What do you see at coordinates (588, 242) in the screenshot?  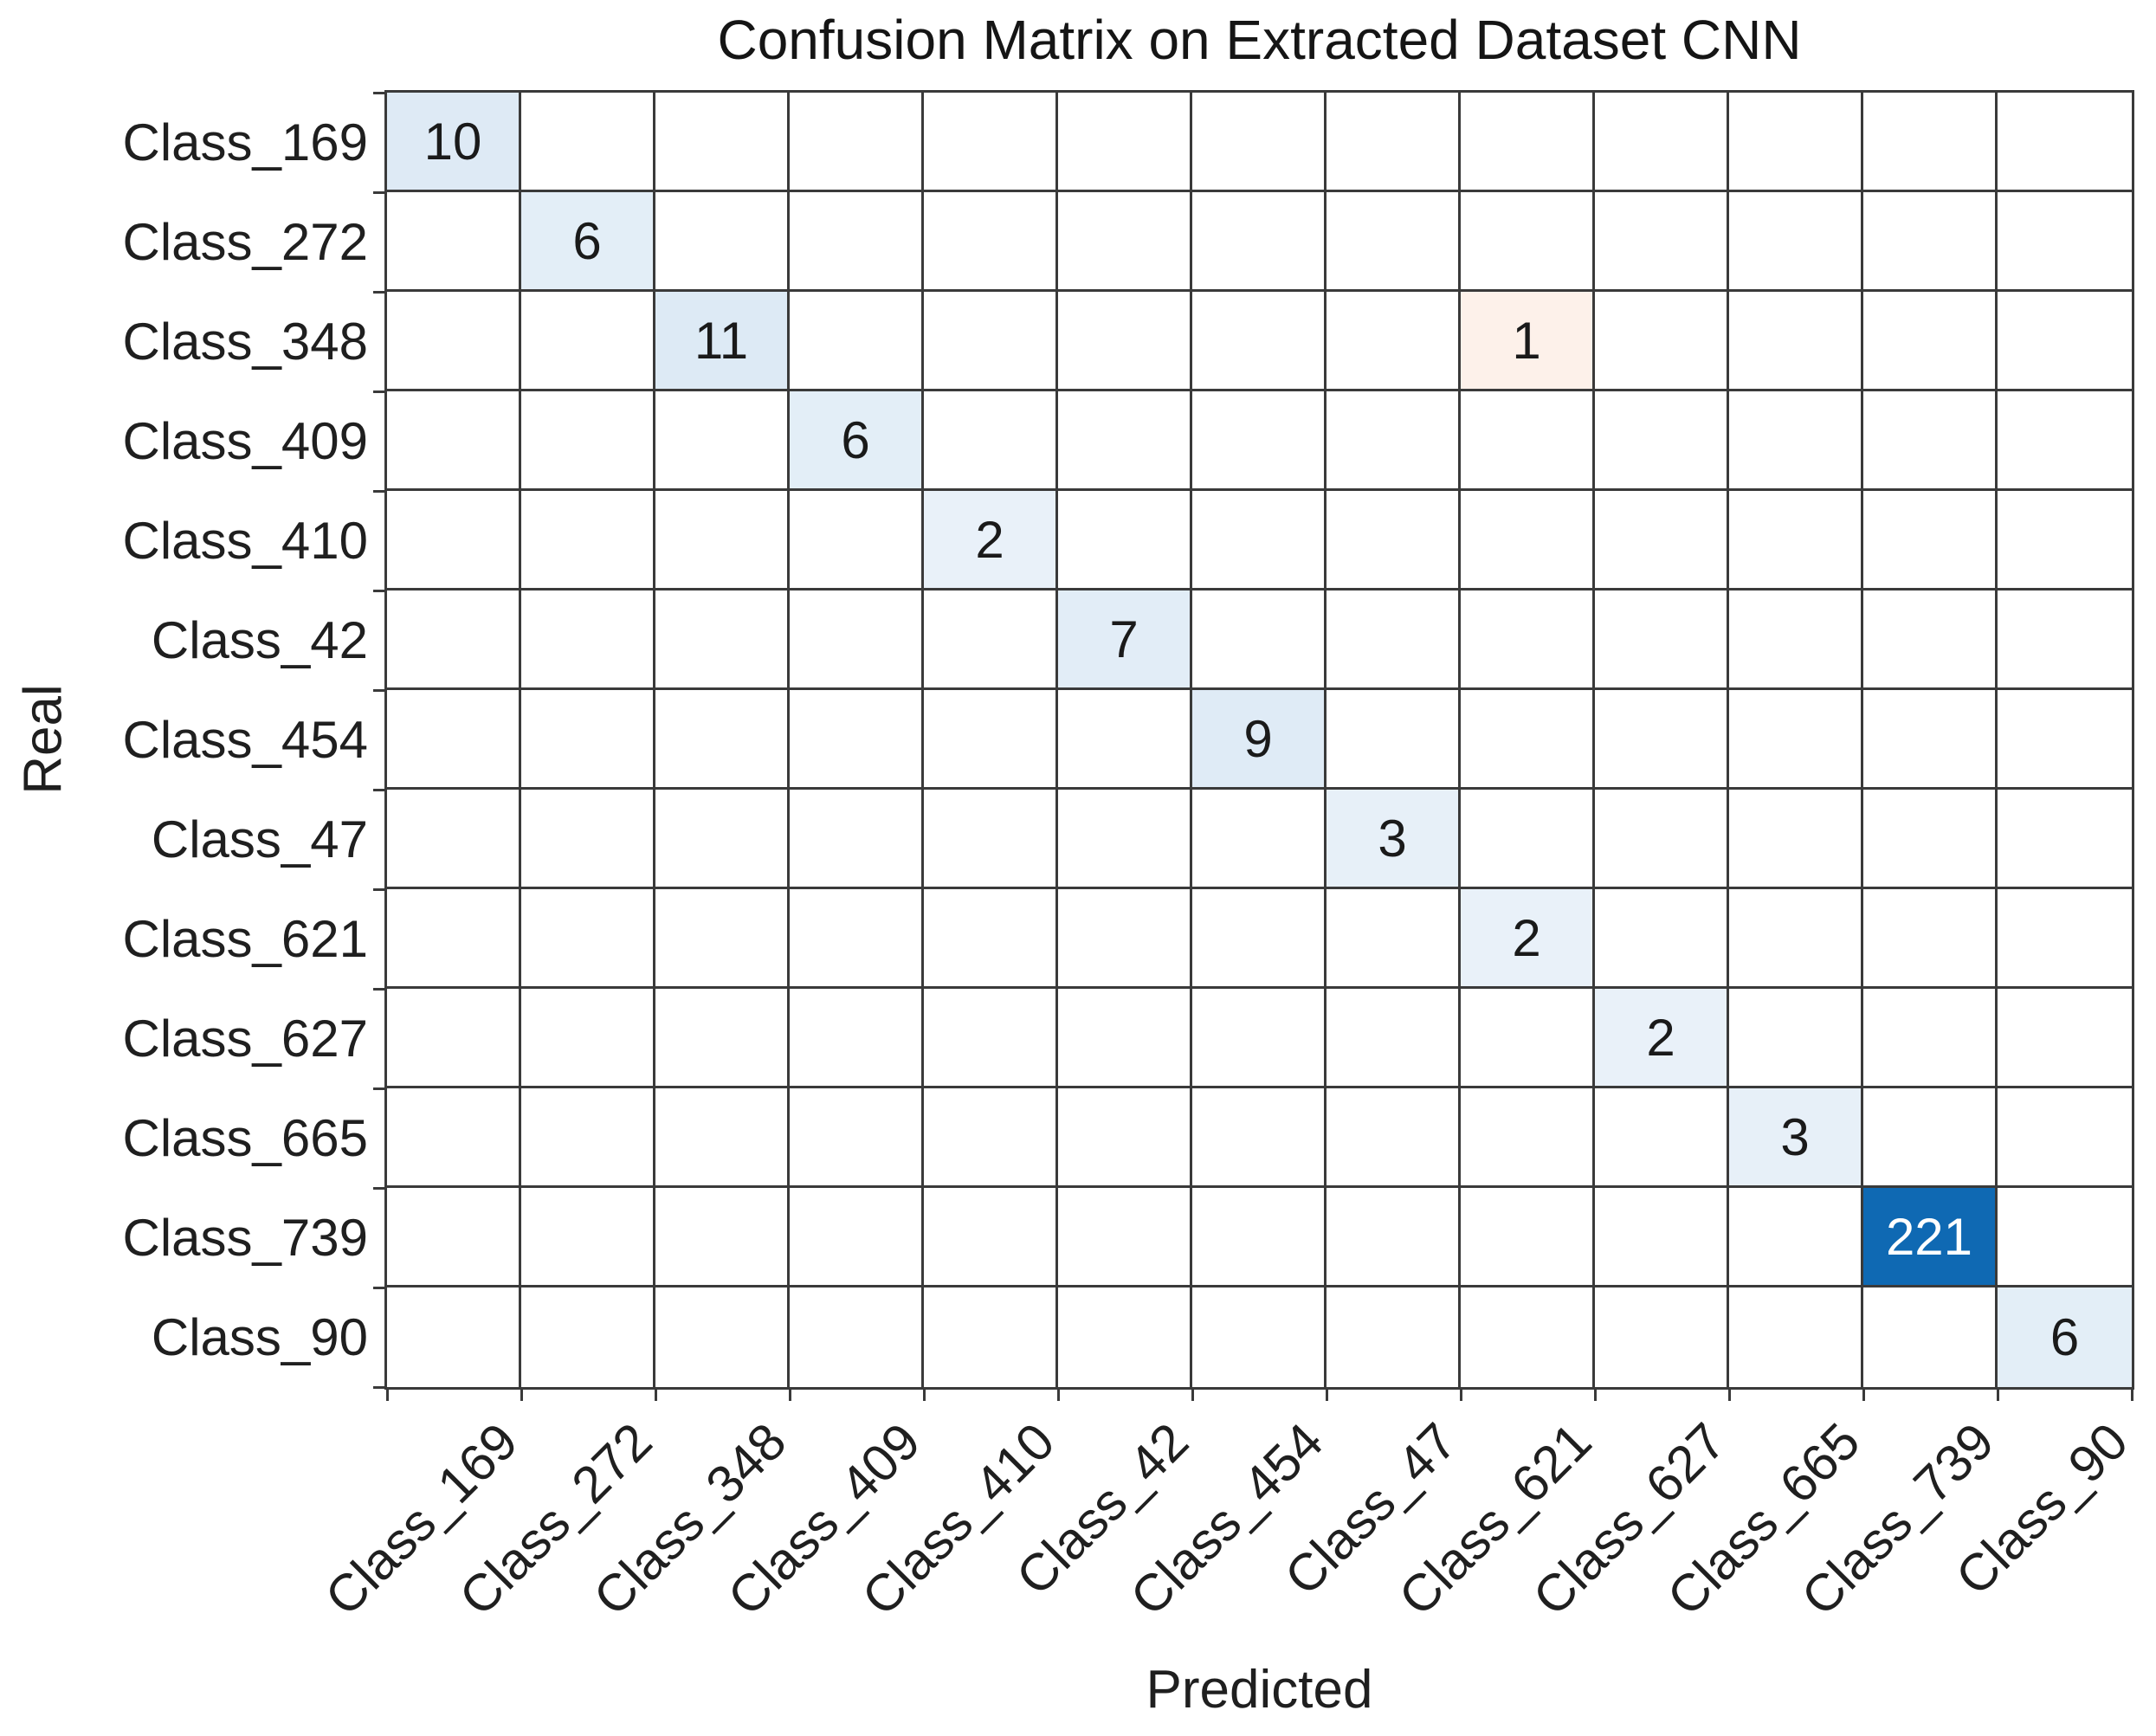 I see `matrix-cell: 6` at bounding box center [588, 242].